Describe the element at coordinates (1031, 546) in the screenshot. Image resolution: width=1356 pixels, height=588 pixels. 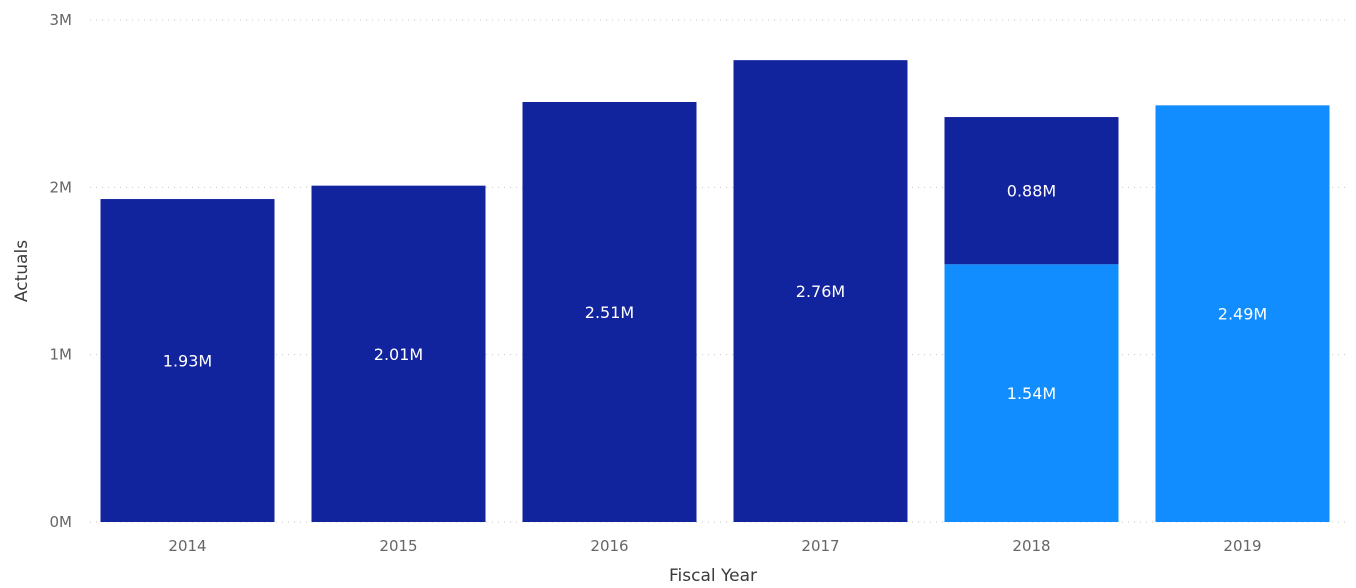
I see `x-tick-label: 2018` at that location.